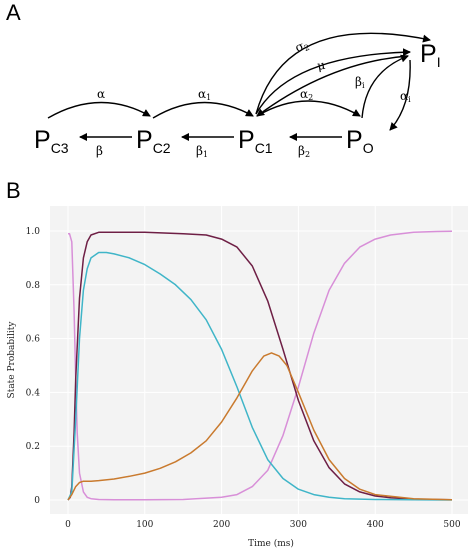  Describe the element at coordinates (204, 94) in the screenshot. I see `rate-alpha1: α1` at that location.